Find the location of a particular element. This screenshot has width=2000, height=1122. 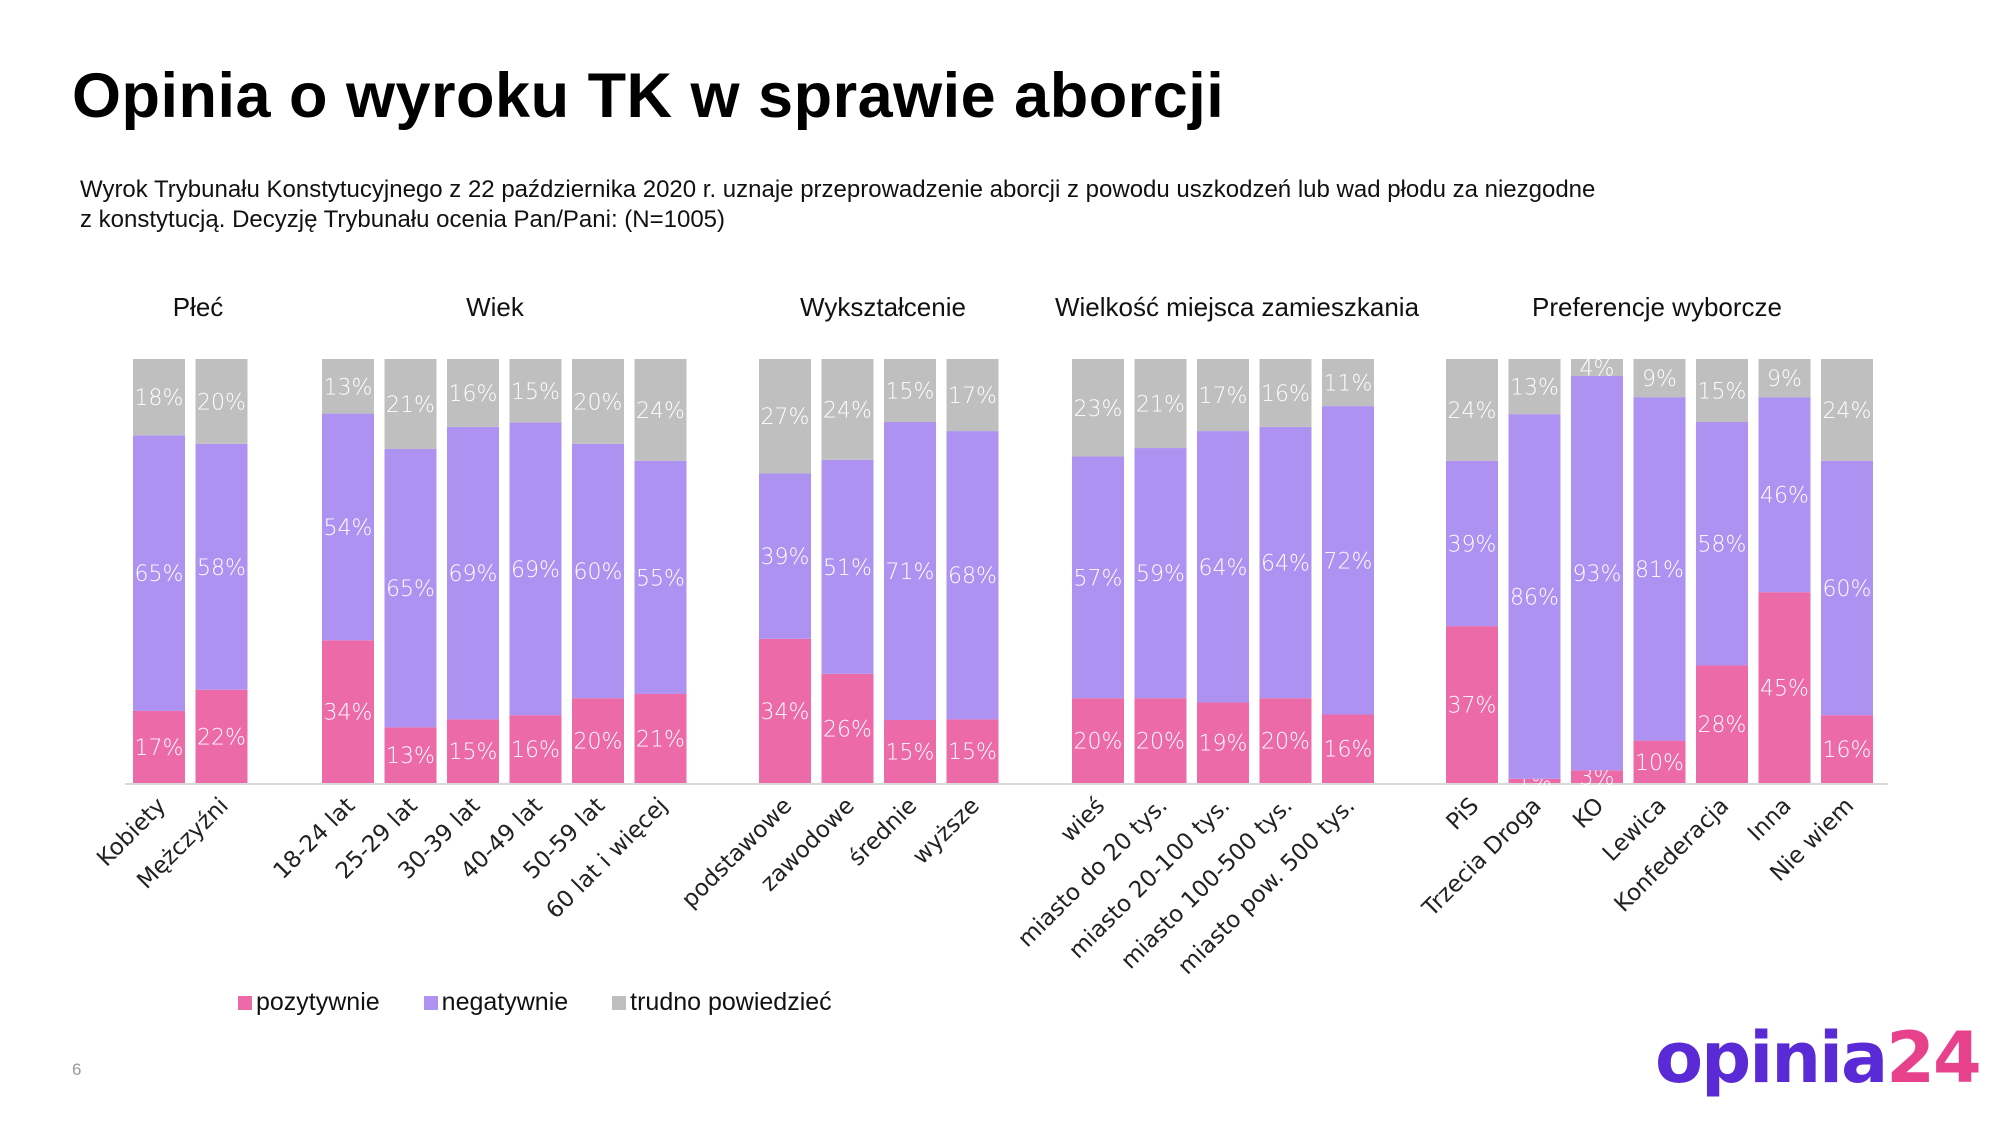

legend-swatch-negatywnie is located at coordinates (430, 1002).